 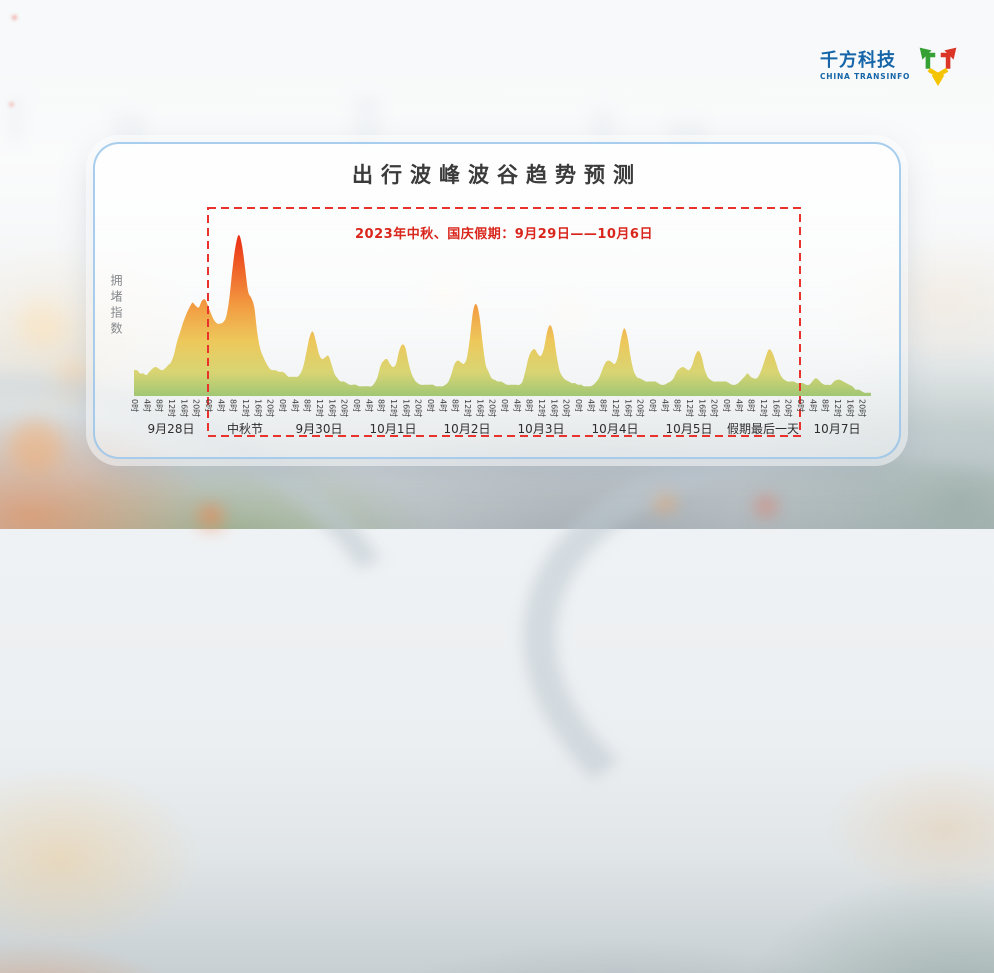 What do you see at coordinates (116, 306) in the screenshot?
I see `y-axis-label: 拥堵指数` at bounding box center [116, 306].